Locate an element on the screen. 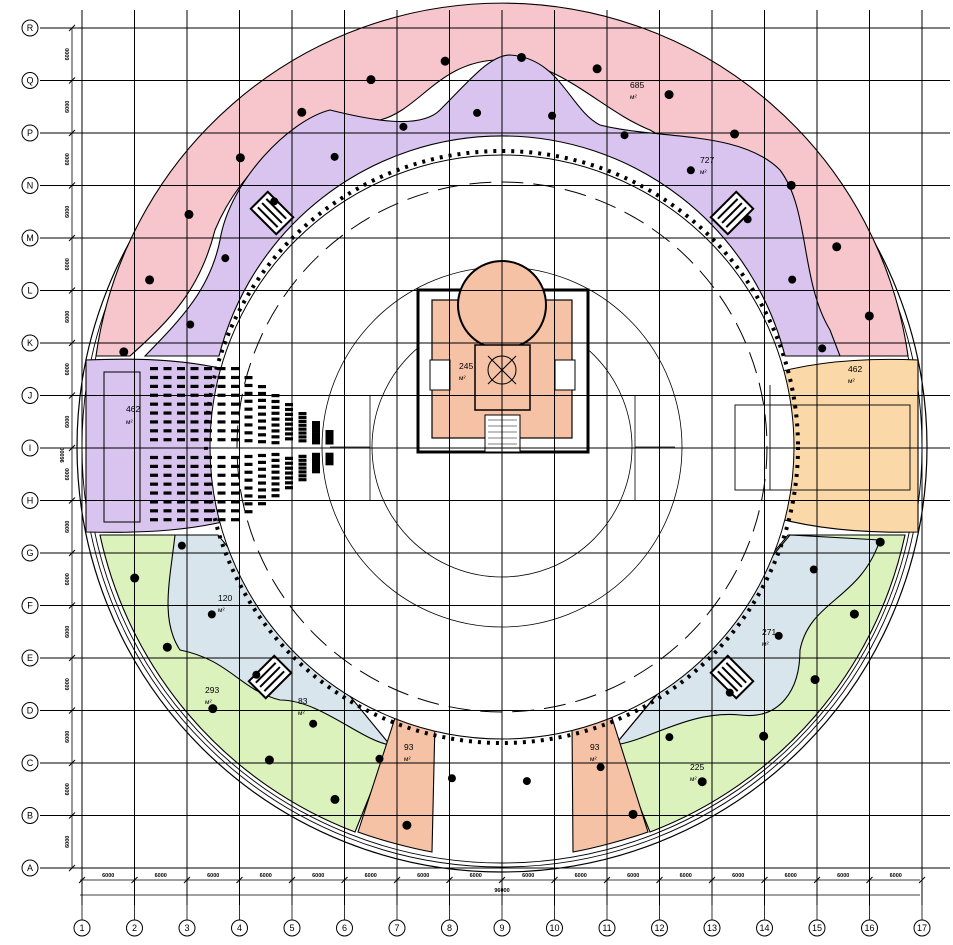  svg-text: 1 is located at coordinates (81, 928).